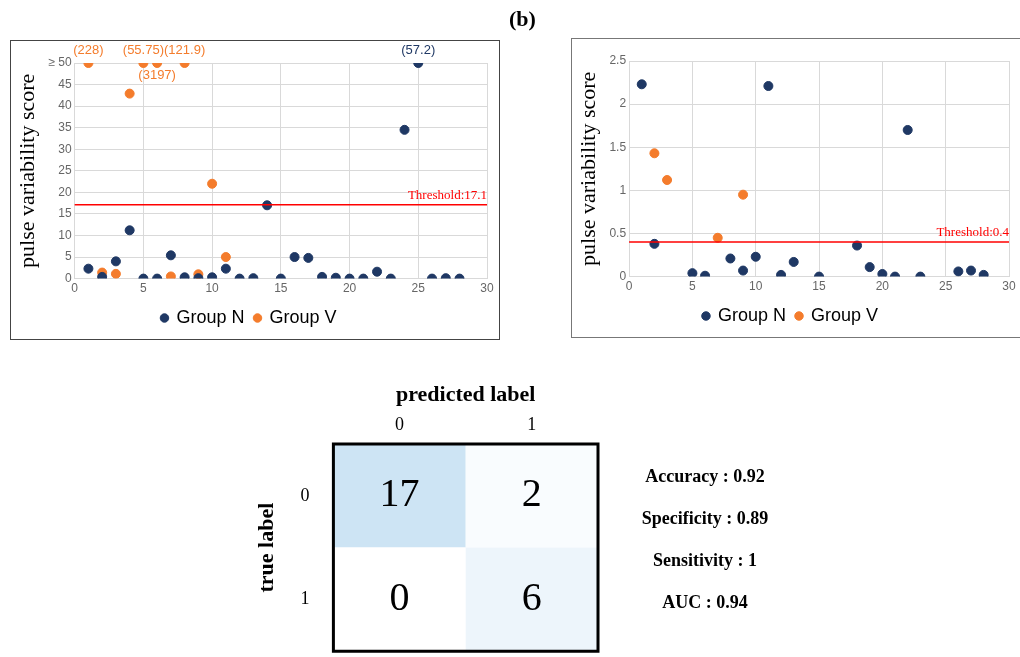  Describe the element at coordinates (65, 83) in the screenshot. I see `y-tick-label: 45` at that location.